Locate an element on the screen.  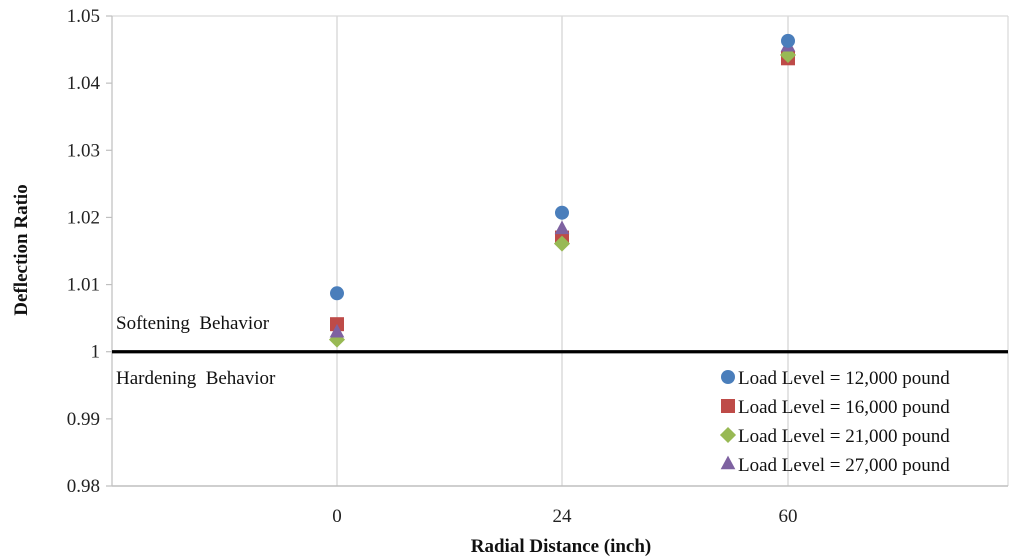
legend-label: Load Level = 27,000 pound is located at coordinates (844, 465).